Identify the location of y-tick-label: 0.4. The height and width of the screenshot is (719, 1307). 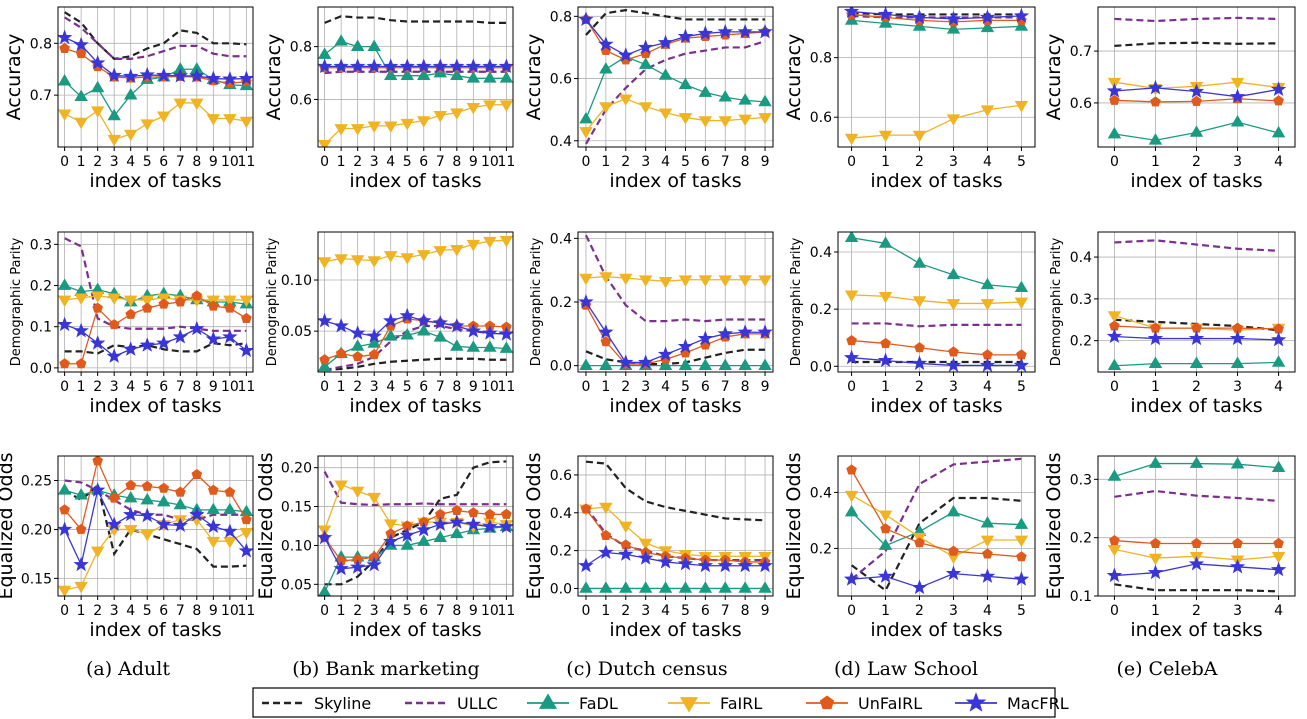
(821, 493).